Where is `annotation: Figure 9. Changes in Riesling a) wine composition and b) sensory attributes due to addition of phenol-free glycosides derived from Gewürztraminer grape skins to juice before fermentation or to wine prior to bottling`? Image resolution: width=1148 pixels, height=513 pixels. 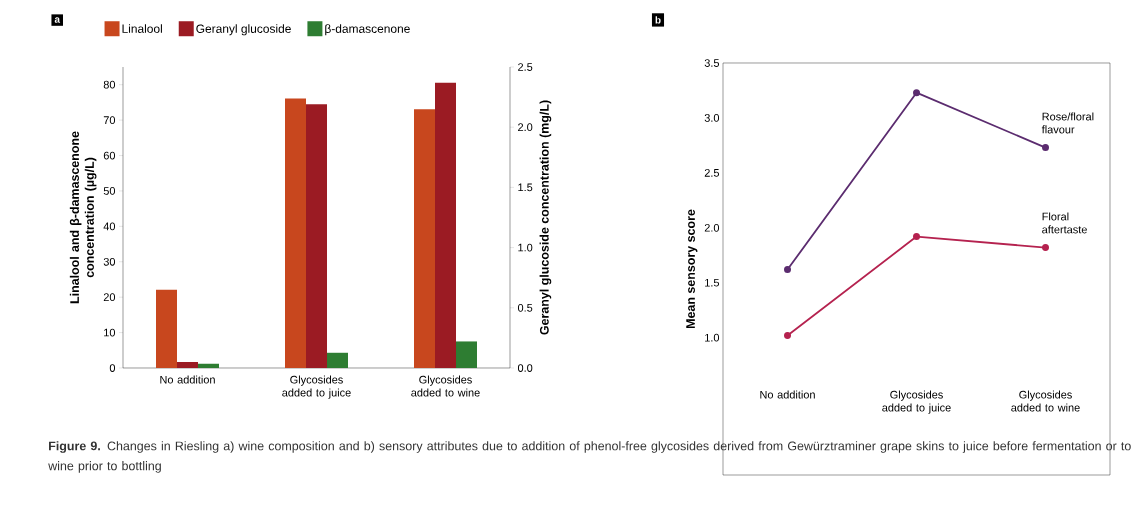
annotation: Figure 9. Changes in Riesling a) wine composition and b) sensory attributes due to addition of phenol-free glycosides derived from Gewürztraminer grape skins to juice before fermentation or to wine prior to bottling is located at coordinates (589, 457).